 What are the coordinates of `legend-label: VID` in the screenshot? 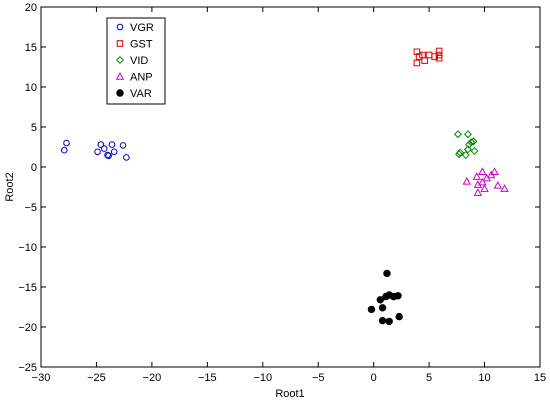 It's located at (139, 61).